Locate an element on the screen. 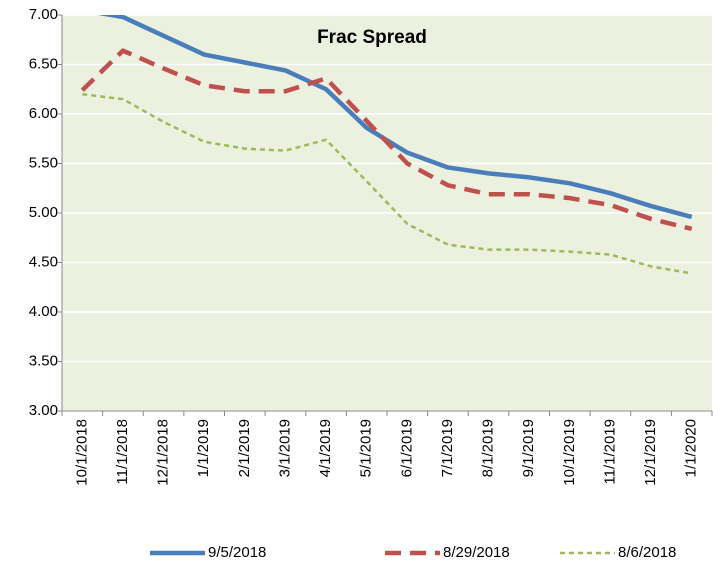  y-tick-label: 6.00 is located at coordinates (43, 113).